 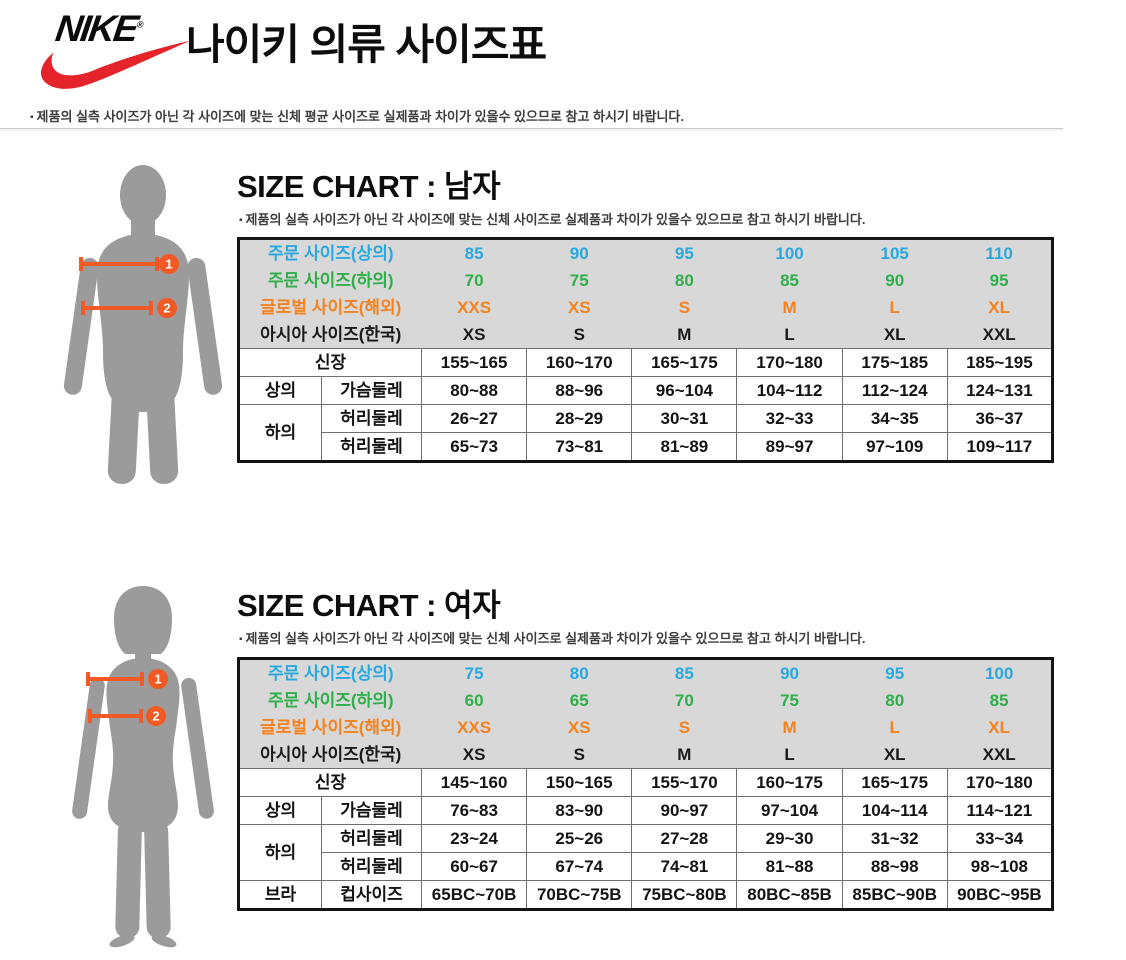 What do you see at coordinates (330, 335) in the screenshot?
I see `size-code-label: 아시아 사이즈(한국)` at bounding box center [330, 335].